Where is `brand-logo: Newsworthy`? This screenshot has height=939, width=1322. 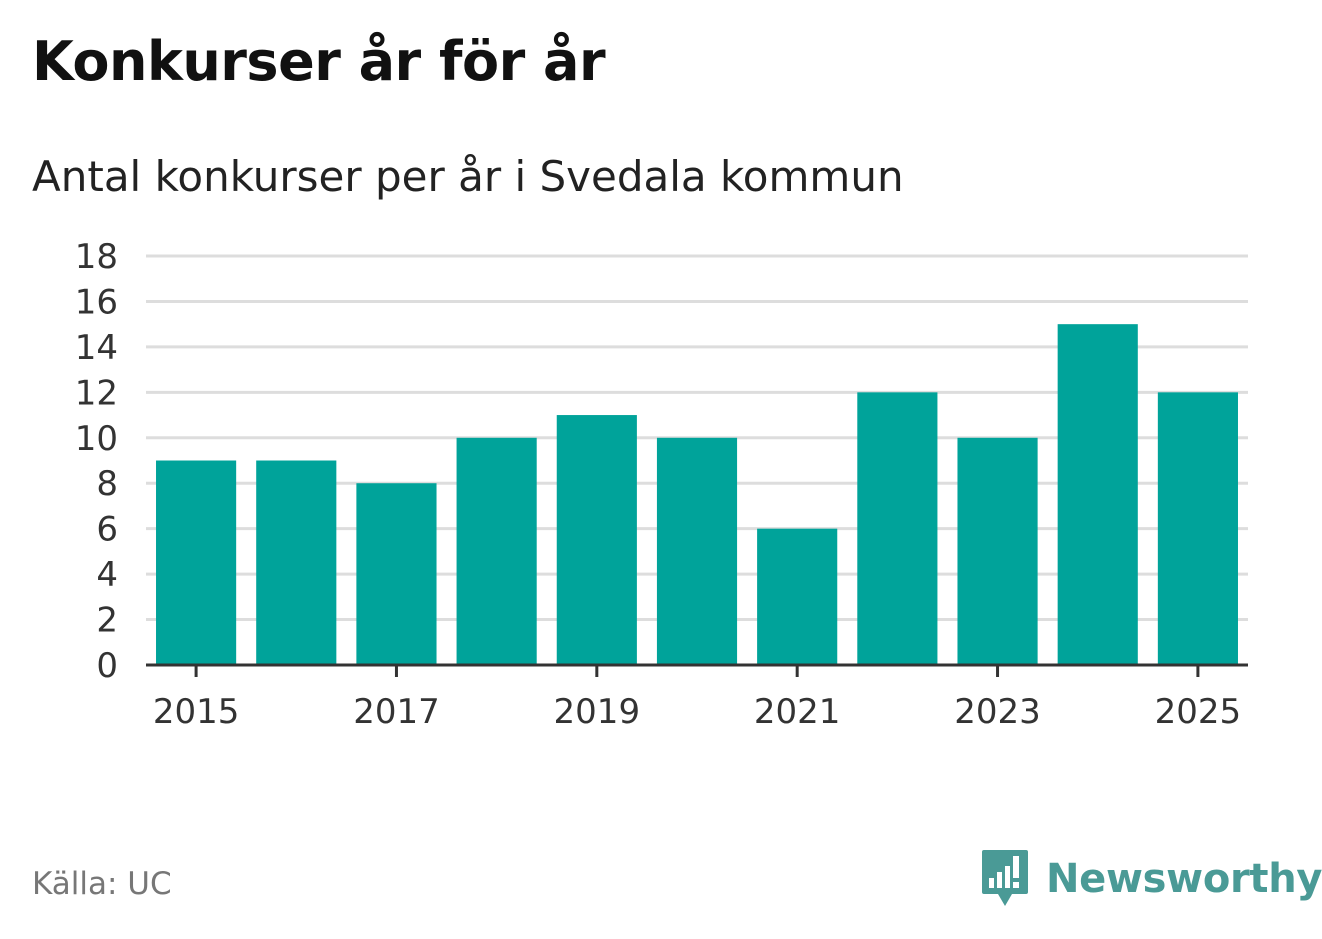 brand-logo: Newsworthy is located at coordinates (1151, 879).